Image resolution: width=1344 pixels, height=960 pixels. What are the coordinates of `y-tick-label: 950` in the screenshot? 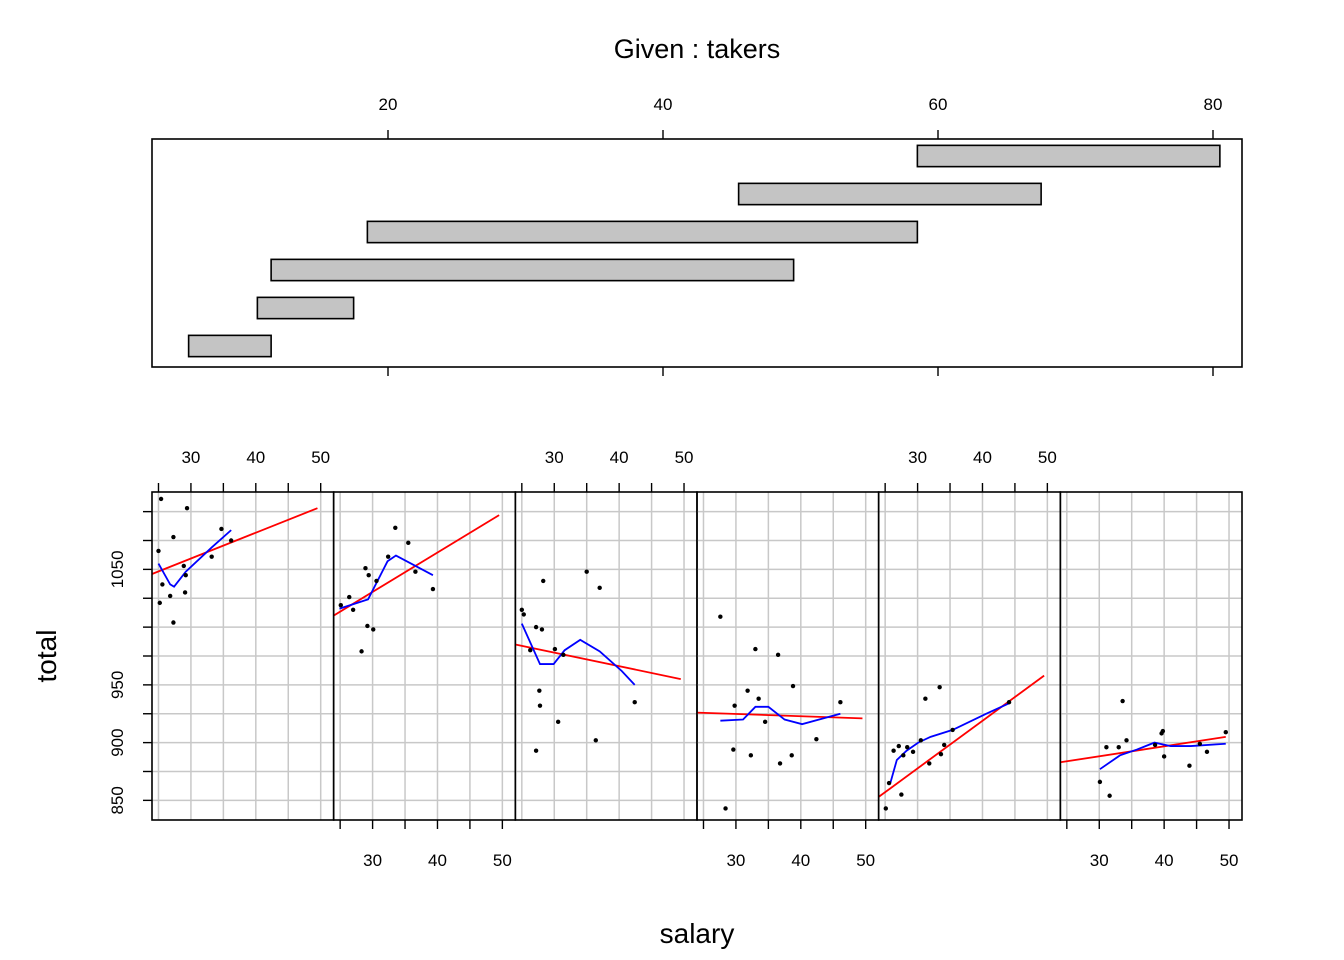 It's located at (117, 685).